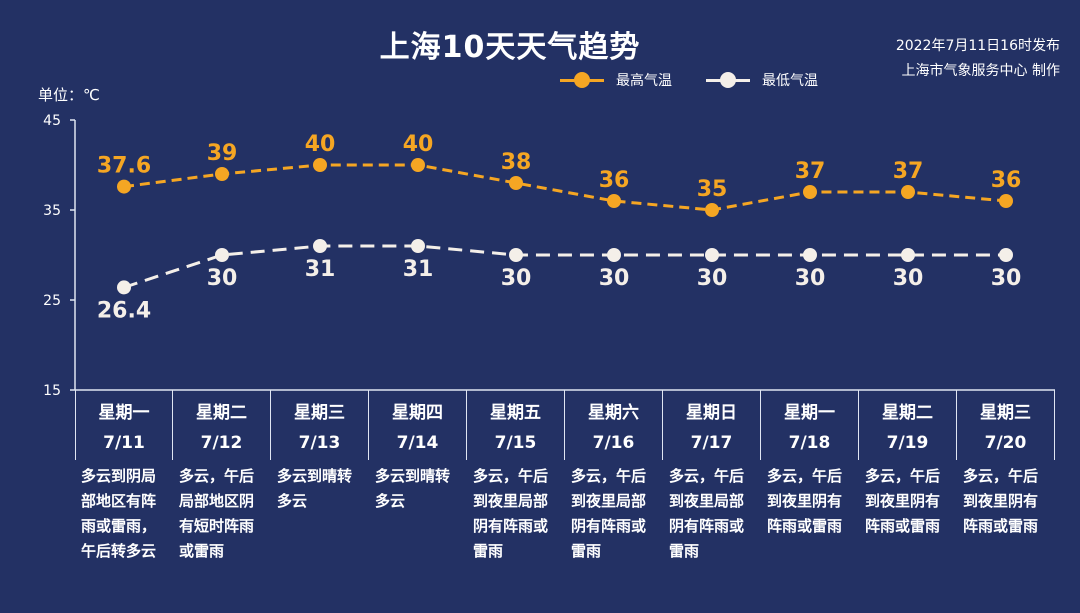 The width and height of the screenshot is (1080, 613). Describe the element at coordinates (417, 413) in the screenshot. I see `weekday-label: 星期四` at that location.